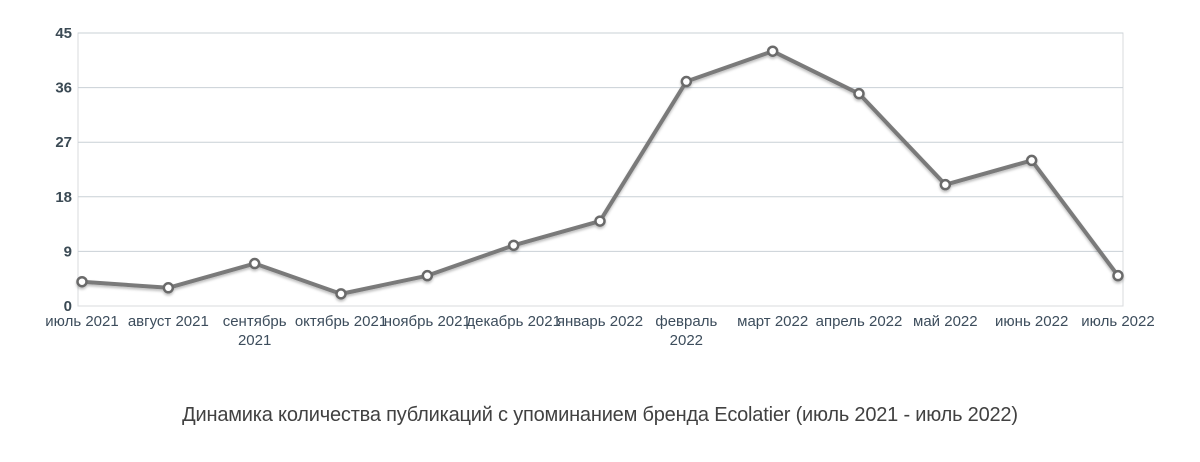 The image size is (1200, 462). I want to click on x-tick-label: апрель 2022, so click(859, 321).